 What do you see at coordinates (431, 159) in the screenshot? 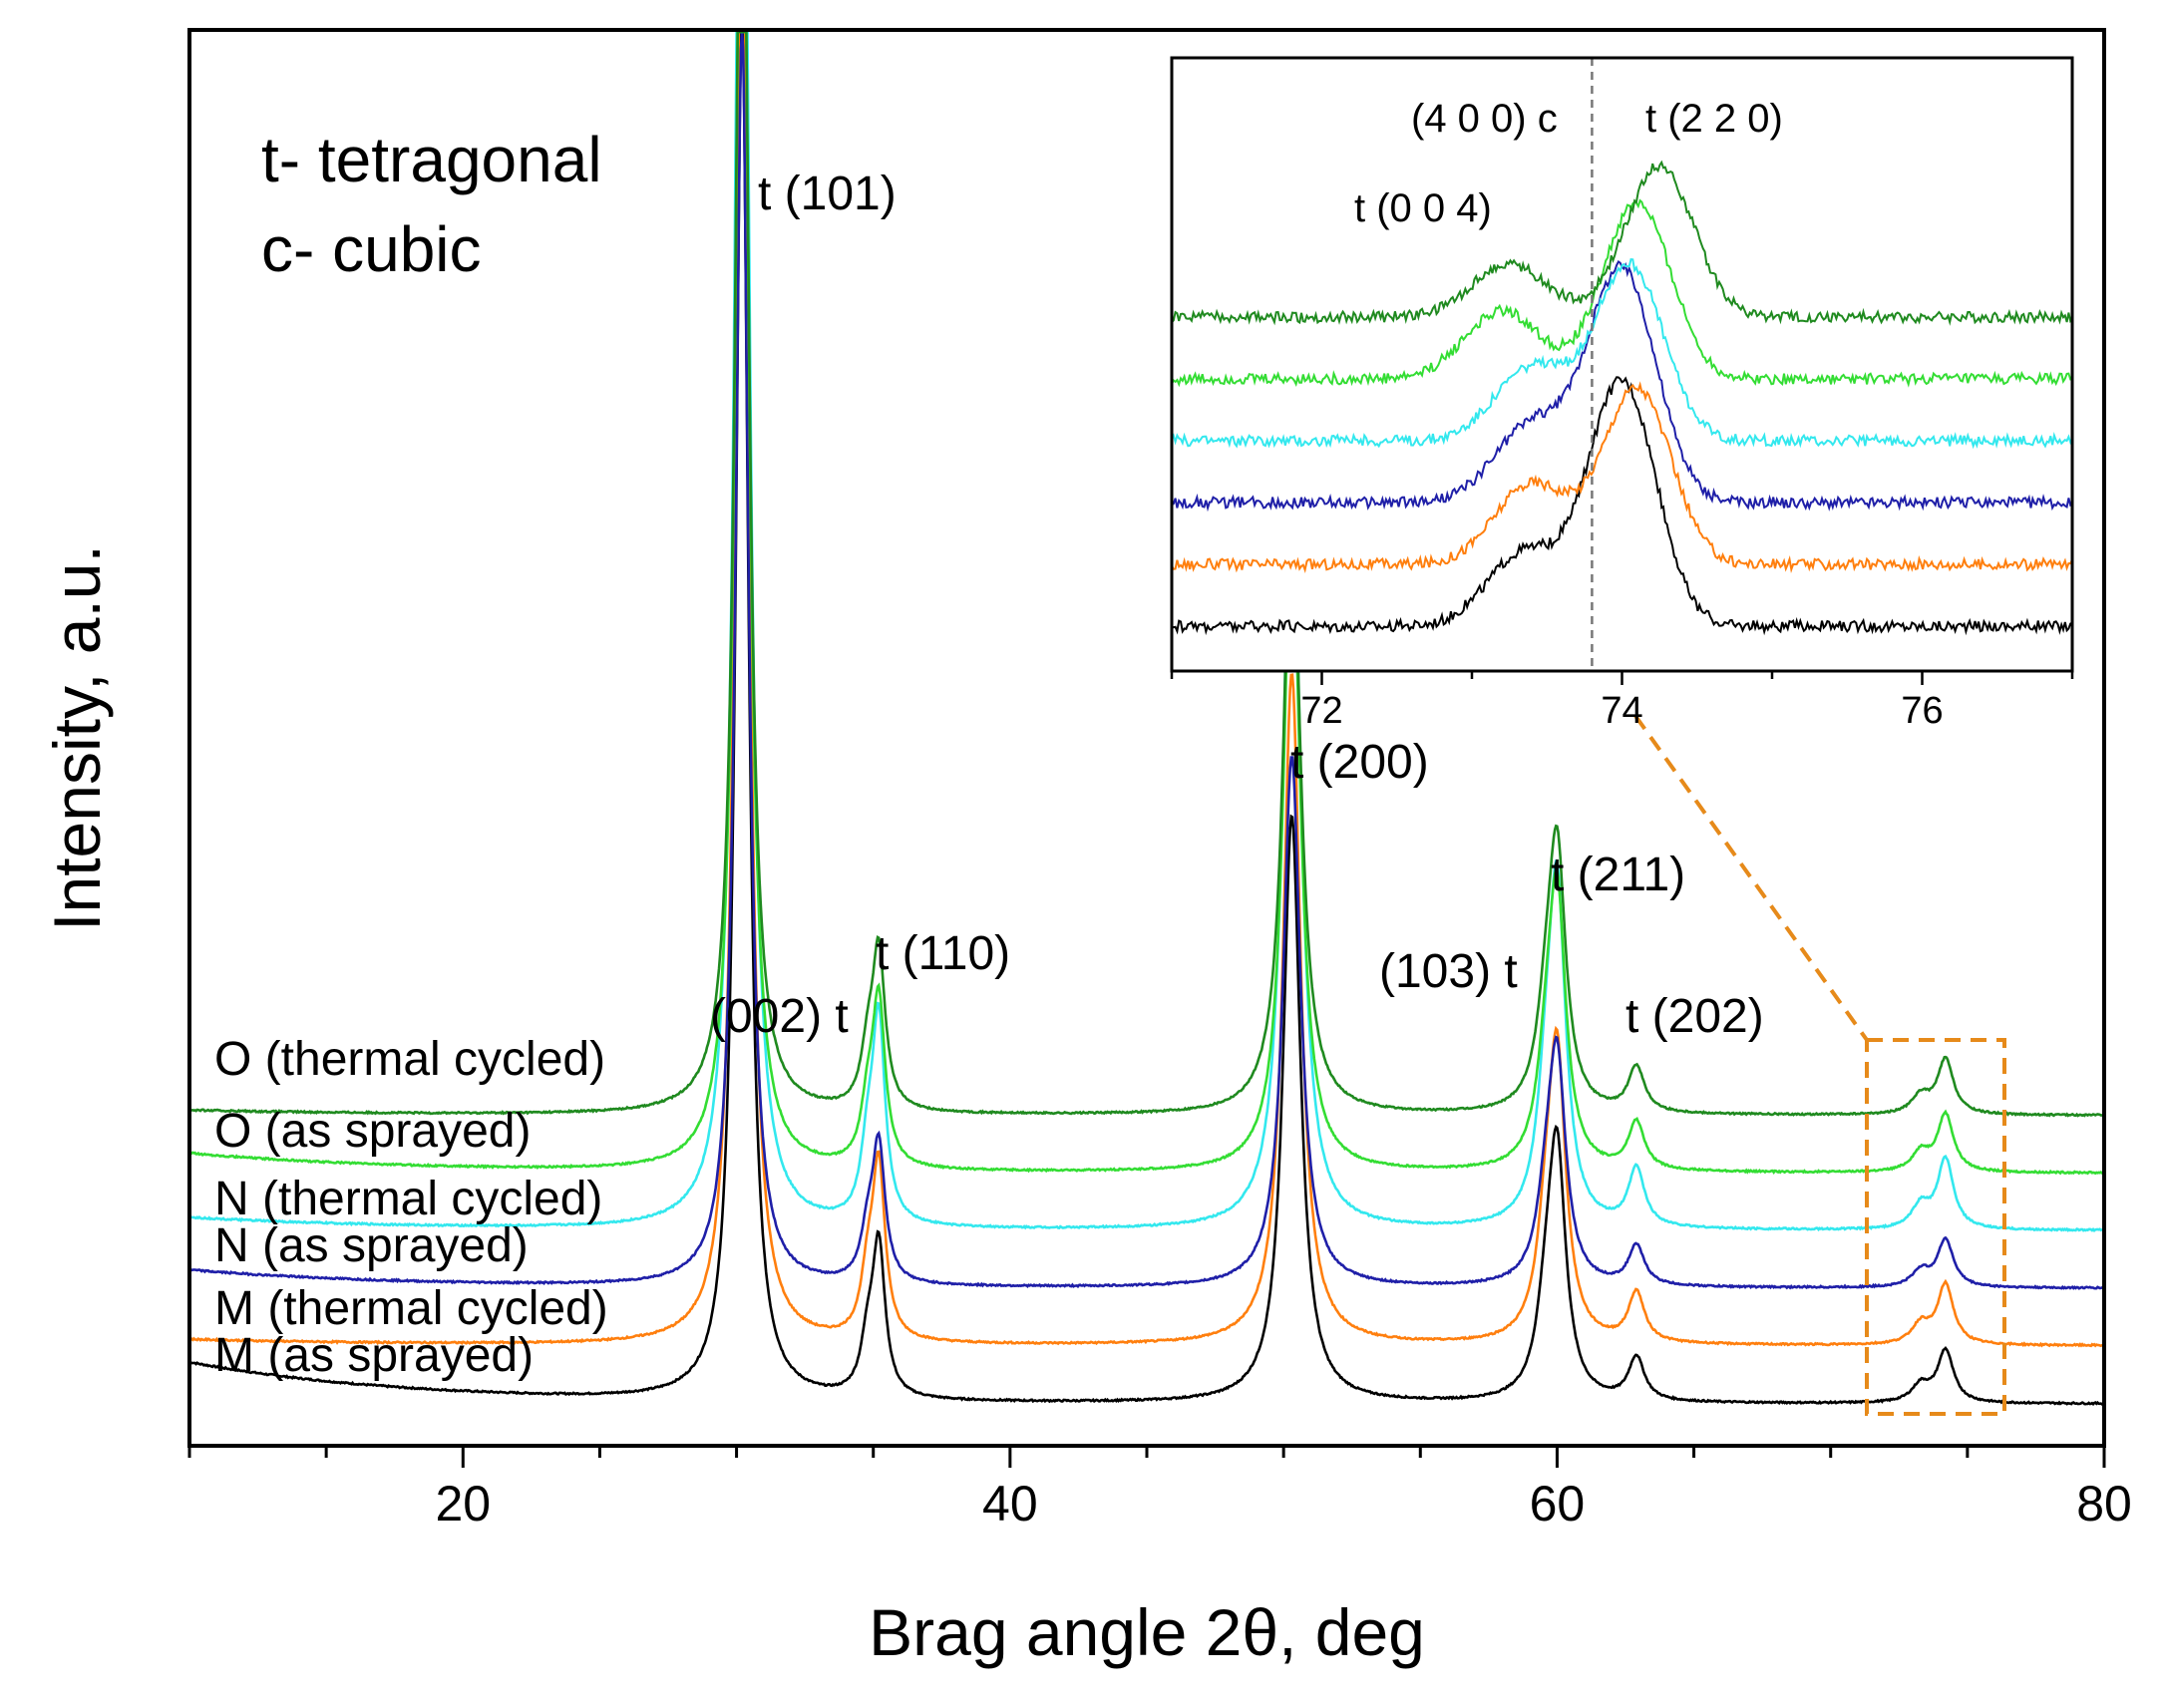
I see `note-tetragonal: t- tetragonal` at bounding box center [431, 159].